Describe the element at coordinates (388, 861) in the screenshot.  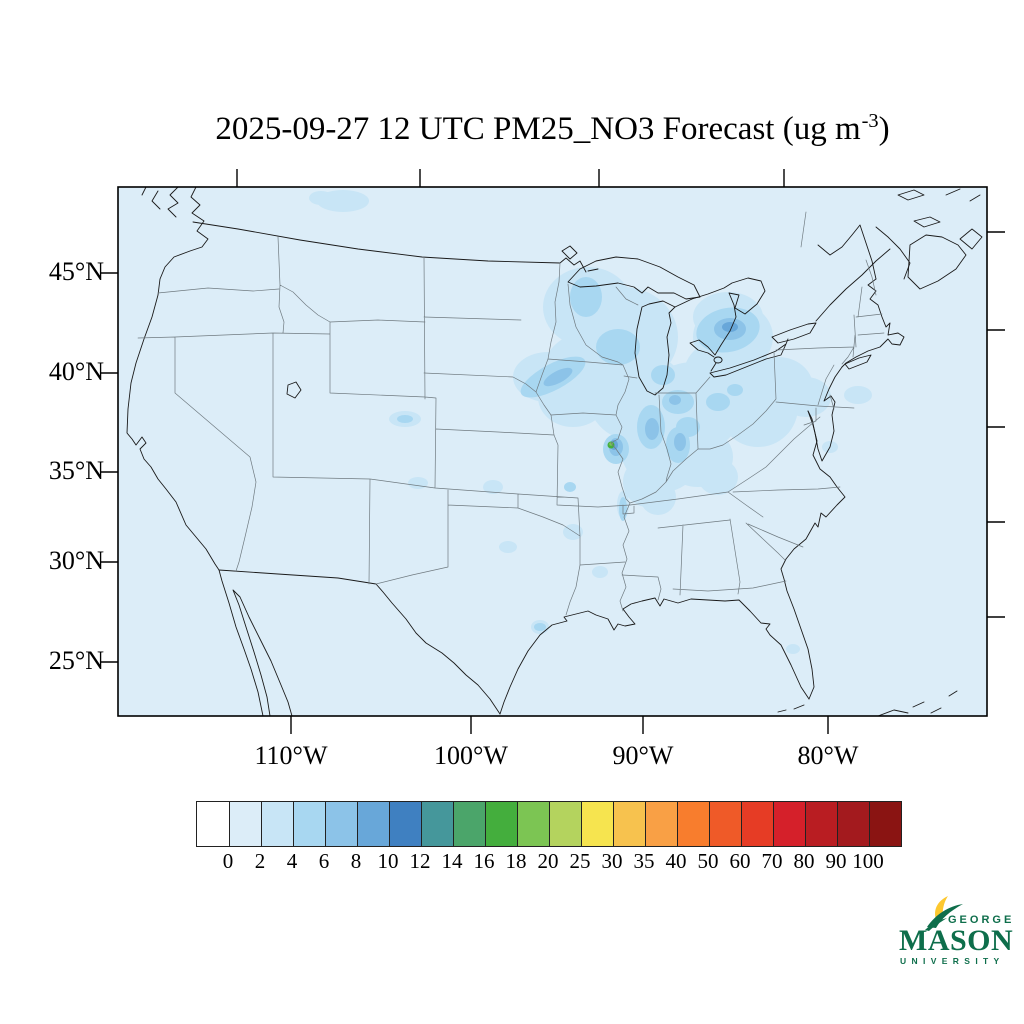
I see `colorbar-label-10: 10` at that location.